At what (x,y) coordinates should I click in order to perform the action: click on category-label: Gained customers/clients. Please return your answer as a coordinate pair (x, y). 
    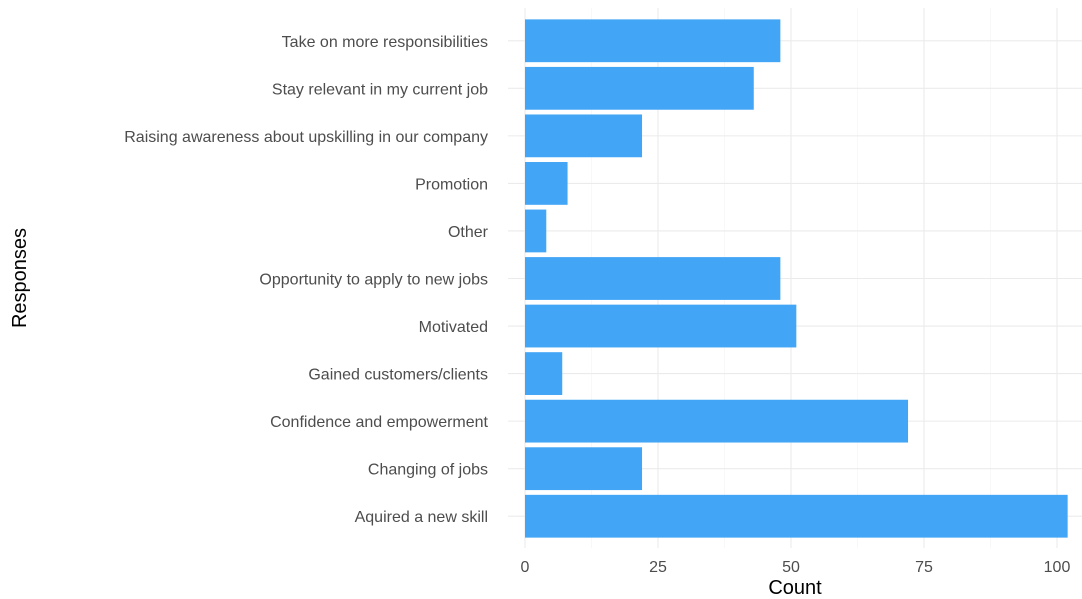
    Looking at the image, I should click on (398, 375).